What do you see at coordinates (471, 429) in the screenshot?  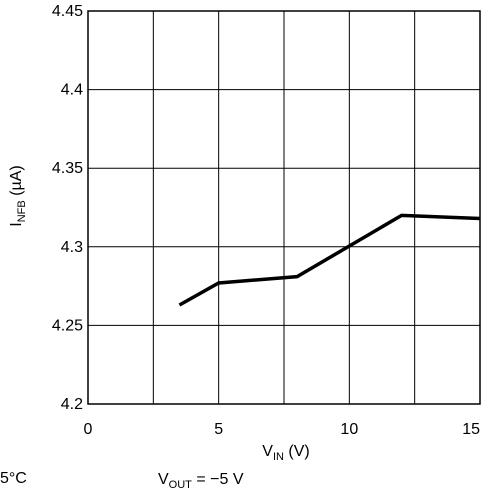 I see `x-tick-label: 15` at bounding box center [471, 429].